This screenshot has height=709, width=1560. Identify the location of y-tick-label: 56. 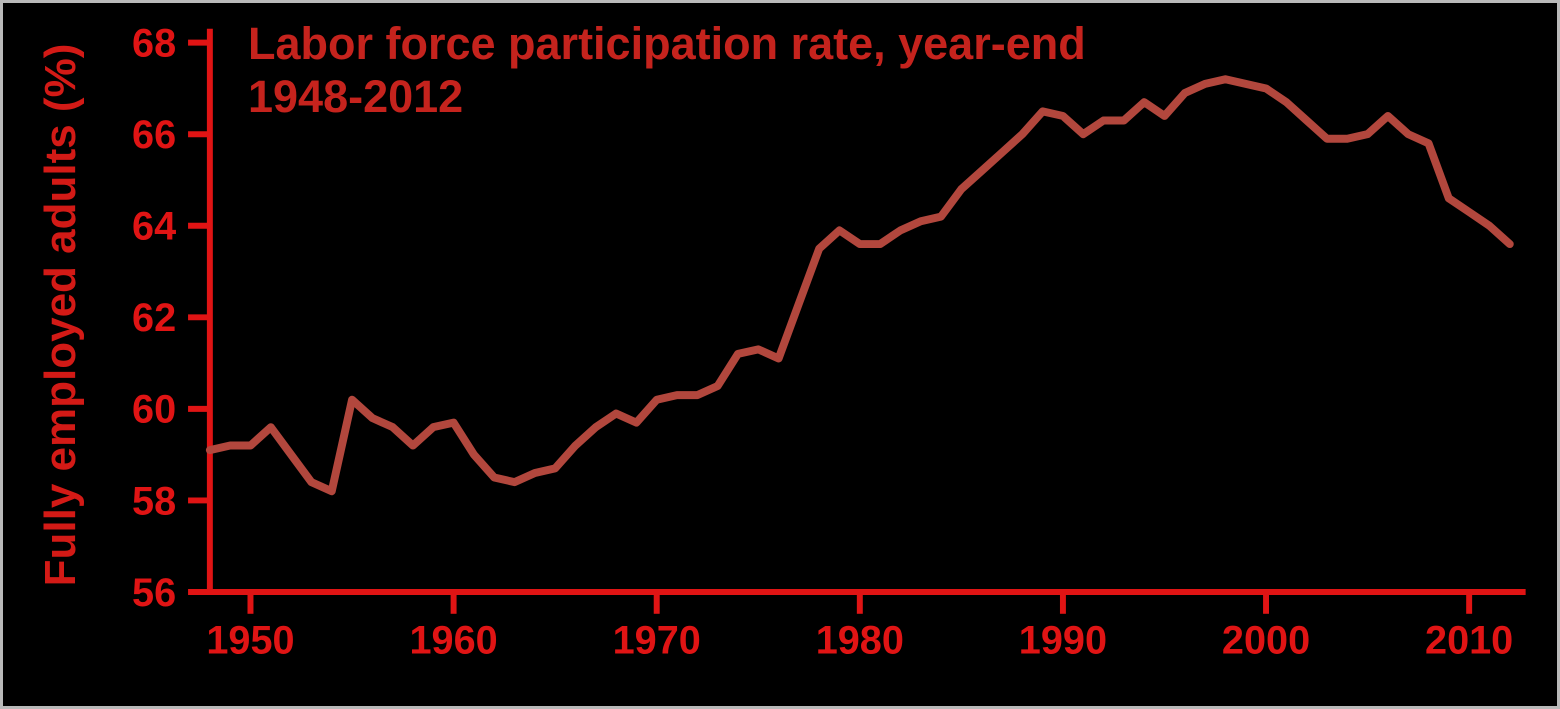
(154, 593).